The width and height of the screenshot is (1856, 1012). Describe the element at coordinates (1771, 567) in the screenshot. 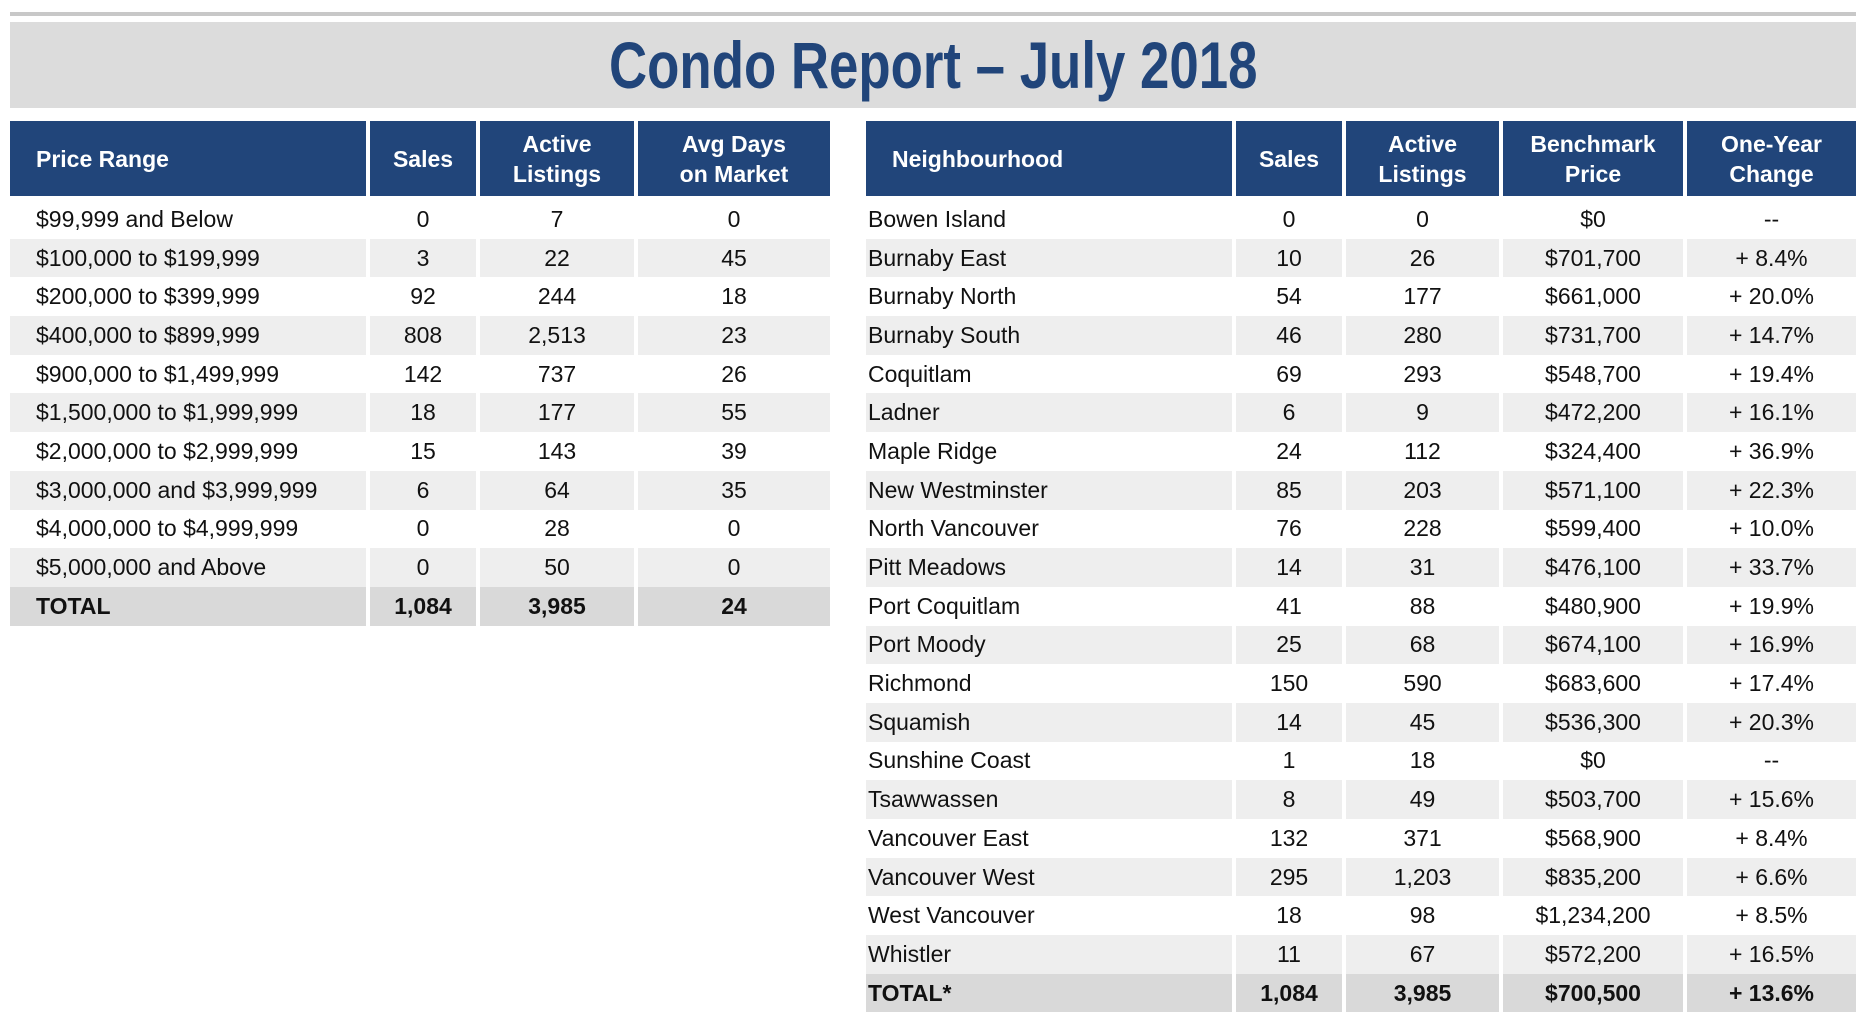

I see `neighbourhood-table-cell: + 33.7%` at that location.